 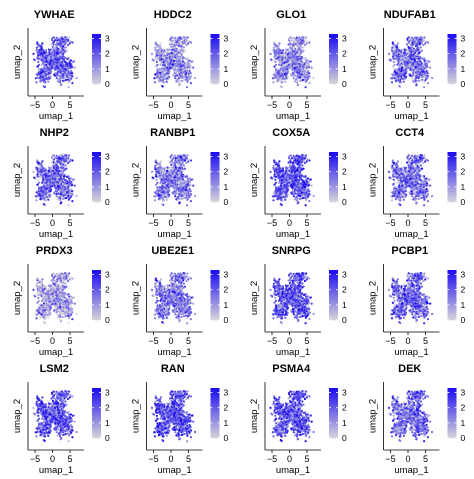 I want to click on x-tick-label: −5, so click(x=272, y=105).